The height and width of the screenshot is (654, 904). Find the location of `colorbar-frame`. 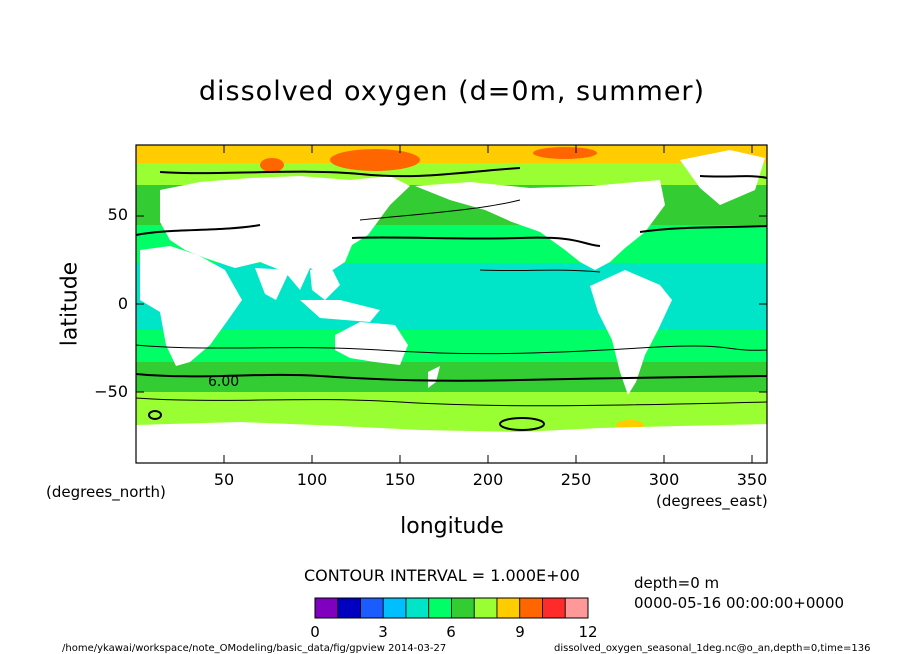

colorbar-frame is located at coordinates (451, 608).